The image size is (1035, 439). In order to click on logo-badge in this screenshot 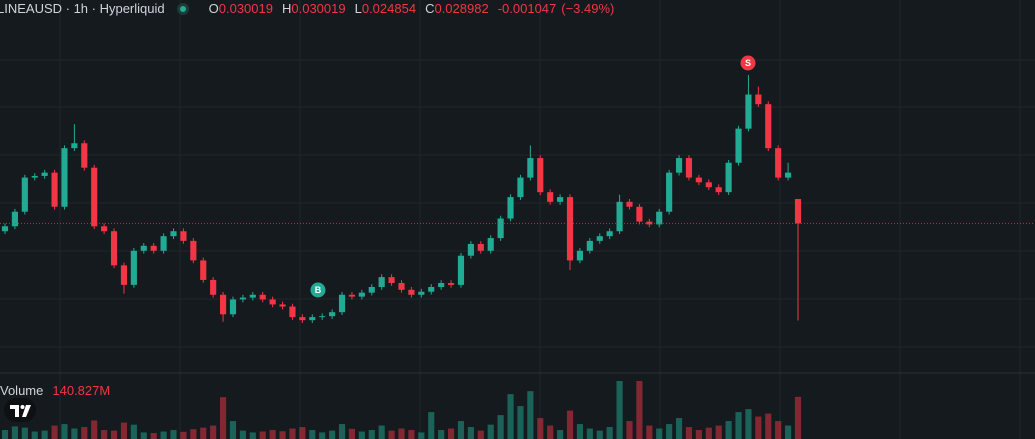, I will do `click(20, 410)`.